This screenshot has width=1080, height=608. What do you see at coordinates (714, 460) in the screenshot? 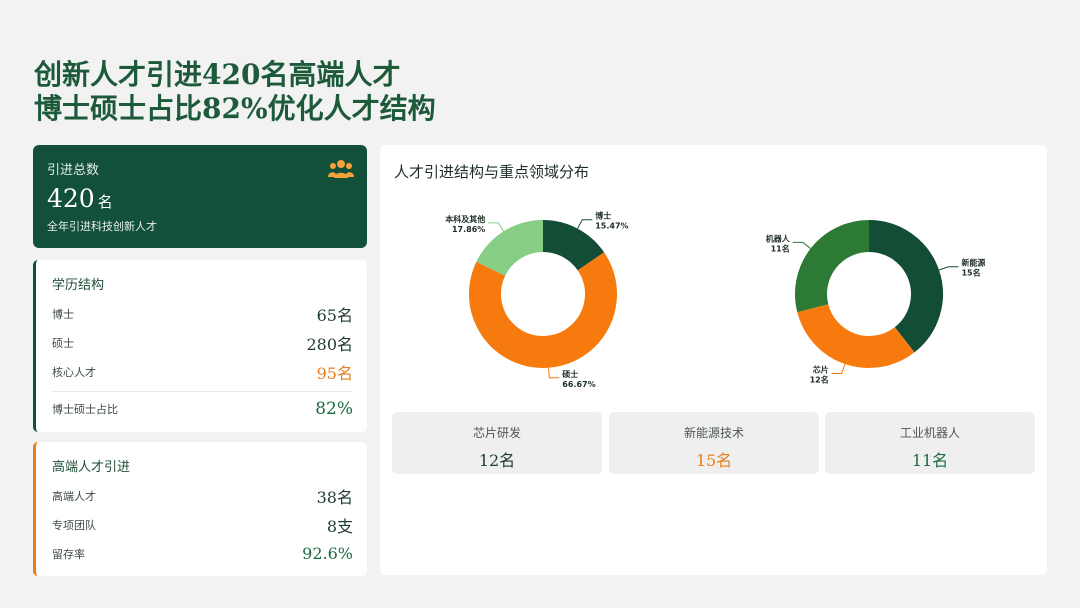
I see `stat-value: 15名` at bounding box center [714, 460].